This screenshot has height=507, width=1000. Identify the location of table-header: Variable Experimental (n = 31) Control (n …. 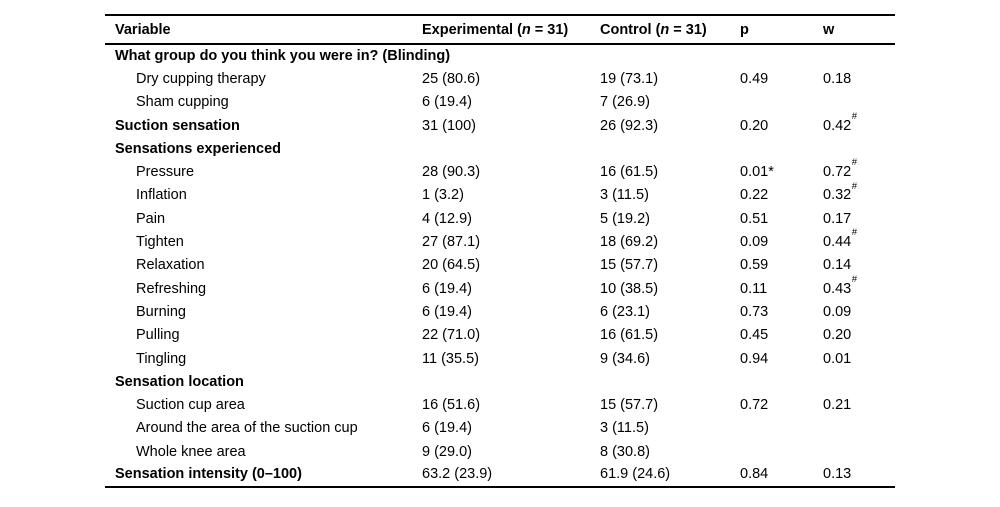
(500, 30).